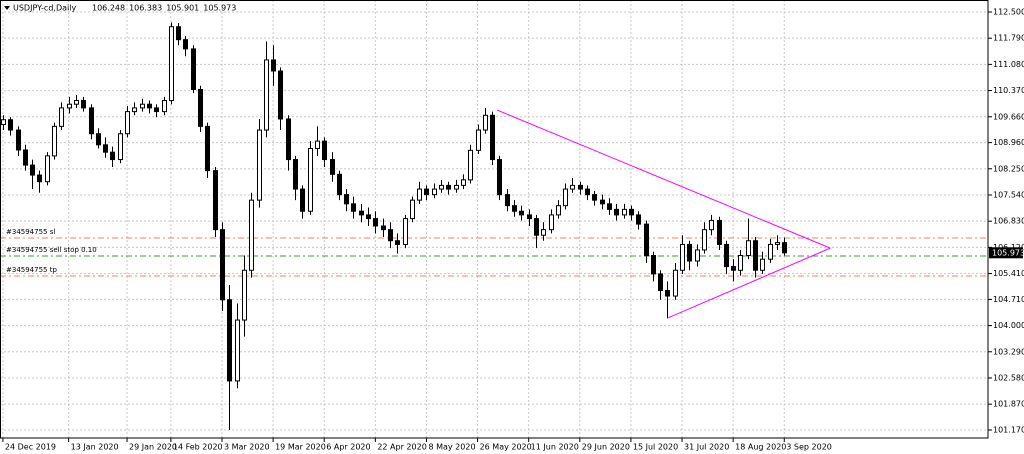 The width and height of the screenshot is (1024, 454). Describe the element at coordinates (555, 447) in the screenshot. I see `x-tick-label: 11 Jun 2020` at that location.